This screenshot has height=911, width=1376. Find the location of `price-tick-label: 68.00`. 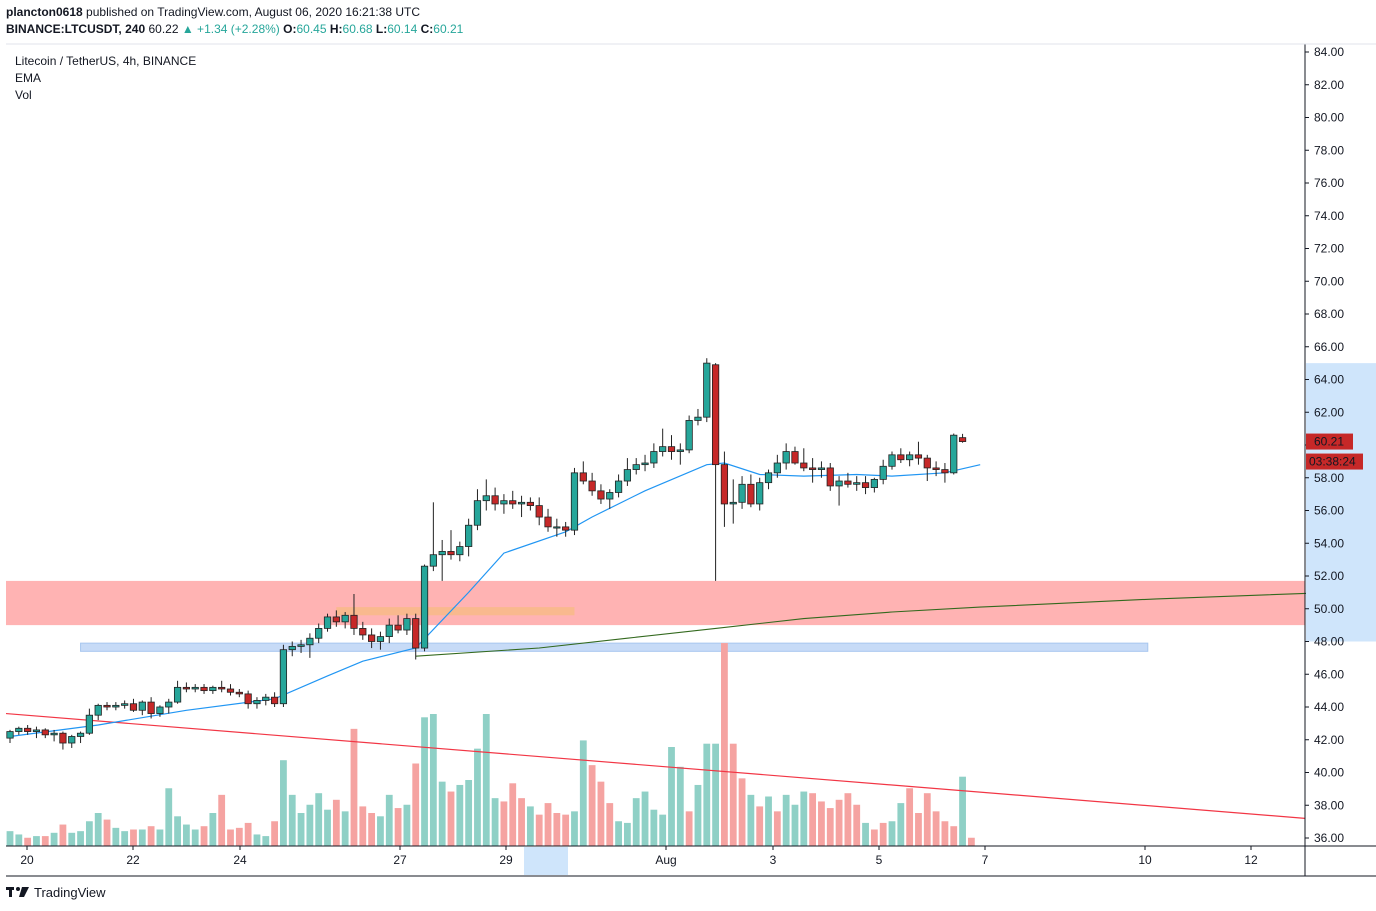

price-tick-label: 68.00 is located at coordinates (1329, 314).